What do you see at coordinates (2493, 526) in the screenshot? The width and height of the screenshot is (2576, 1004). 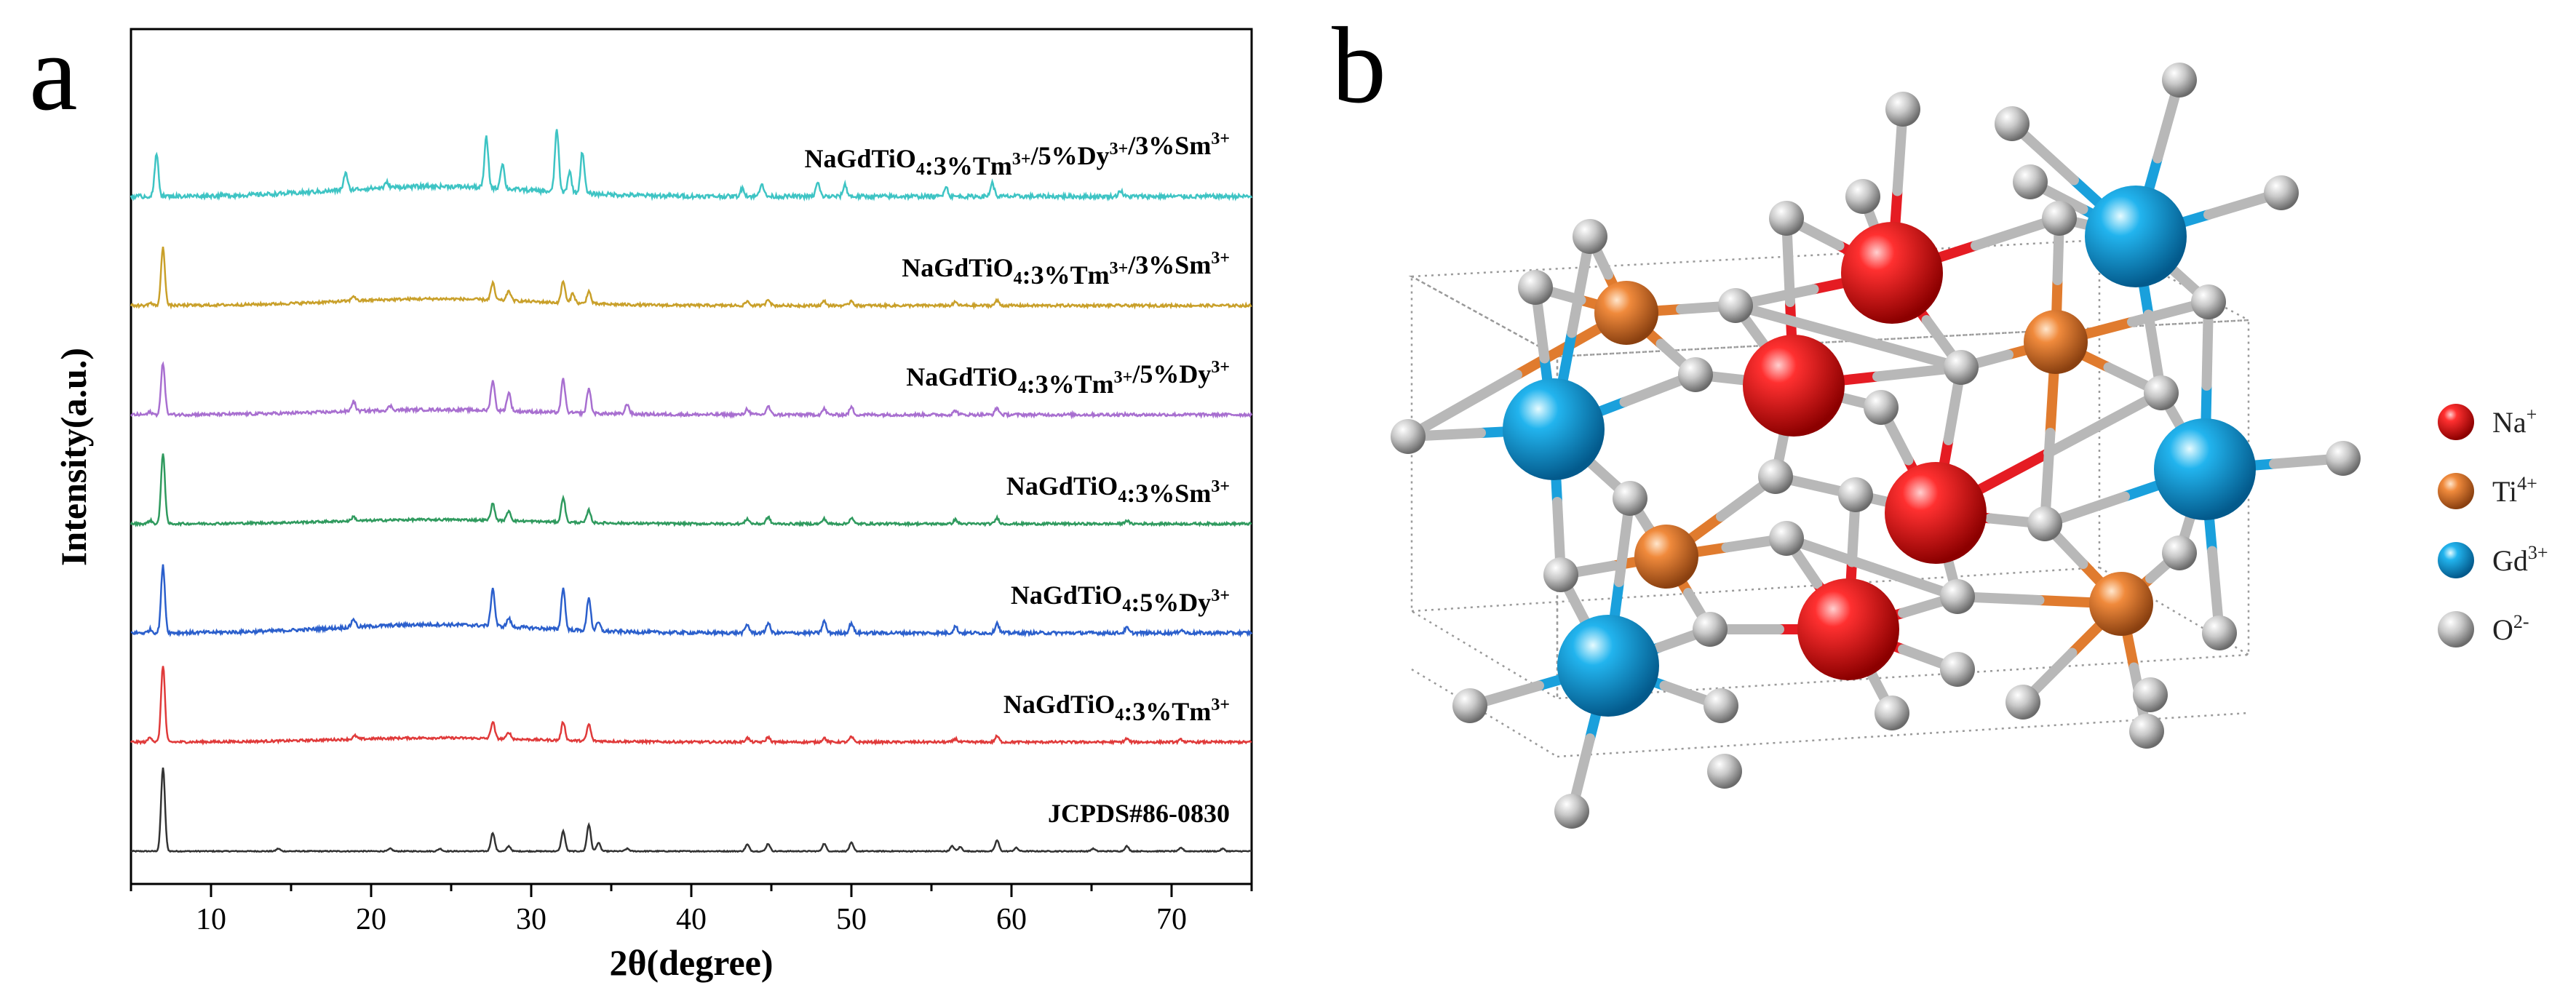 I see `structure-legend: Na+ Ti4+ Gd3+ O2-` at bounding box center [2493, 526].